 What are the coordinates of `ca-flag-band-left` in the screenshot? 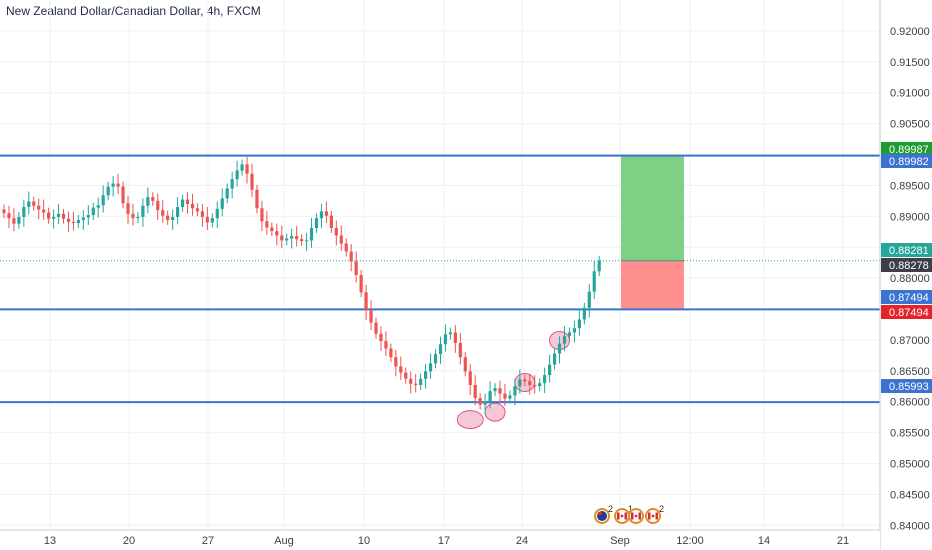 It's located at (649, 516).